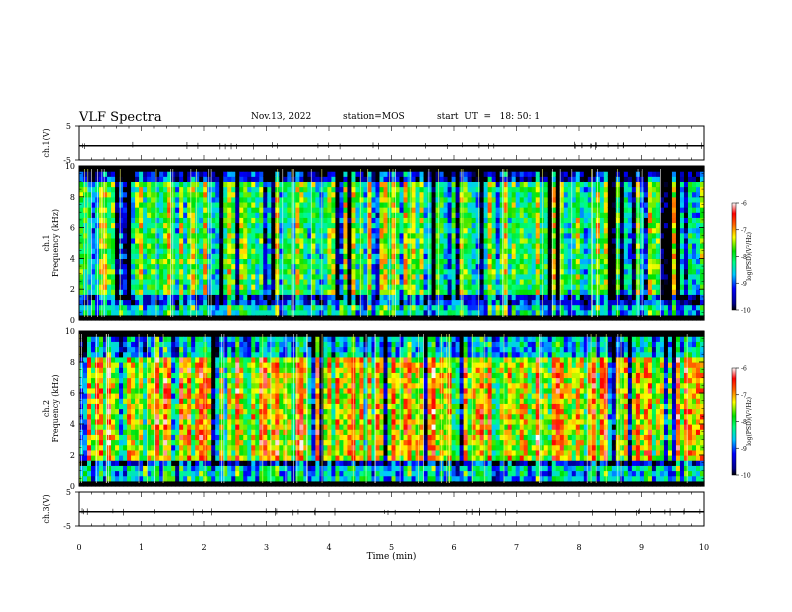 The image size is (792, 612). What do you see at coordinates (374, 117) in the screenshot?
I see `station-label: station=MOS` at bounding box center [374, 117].